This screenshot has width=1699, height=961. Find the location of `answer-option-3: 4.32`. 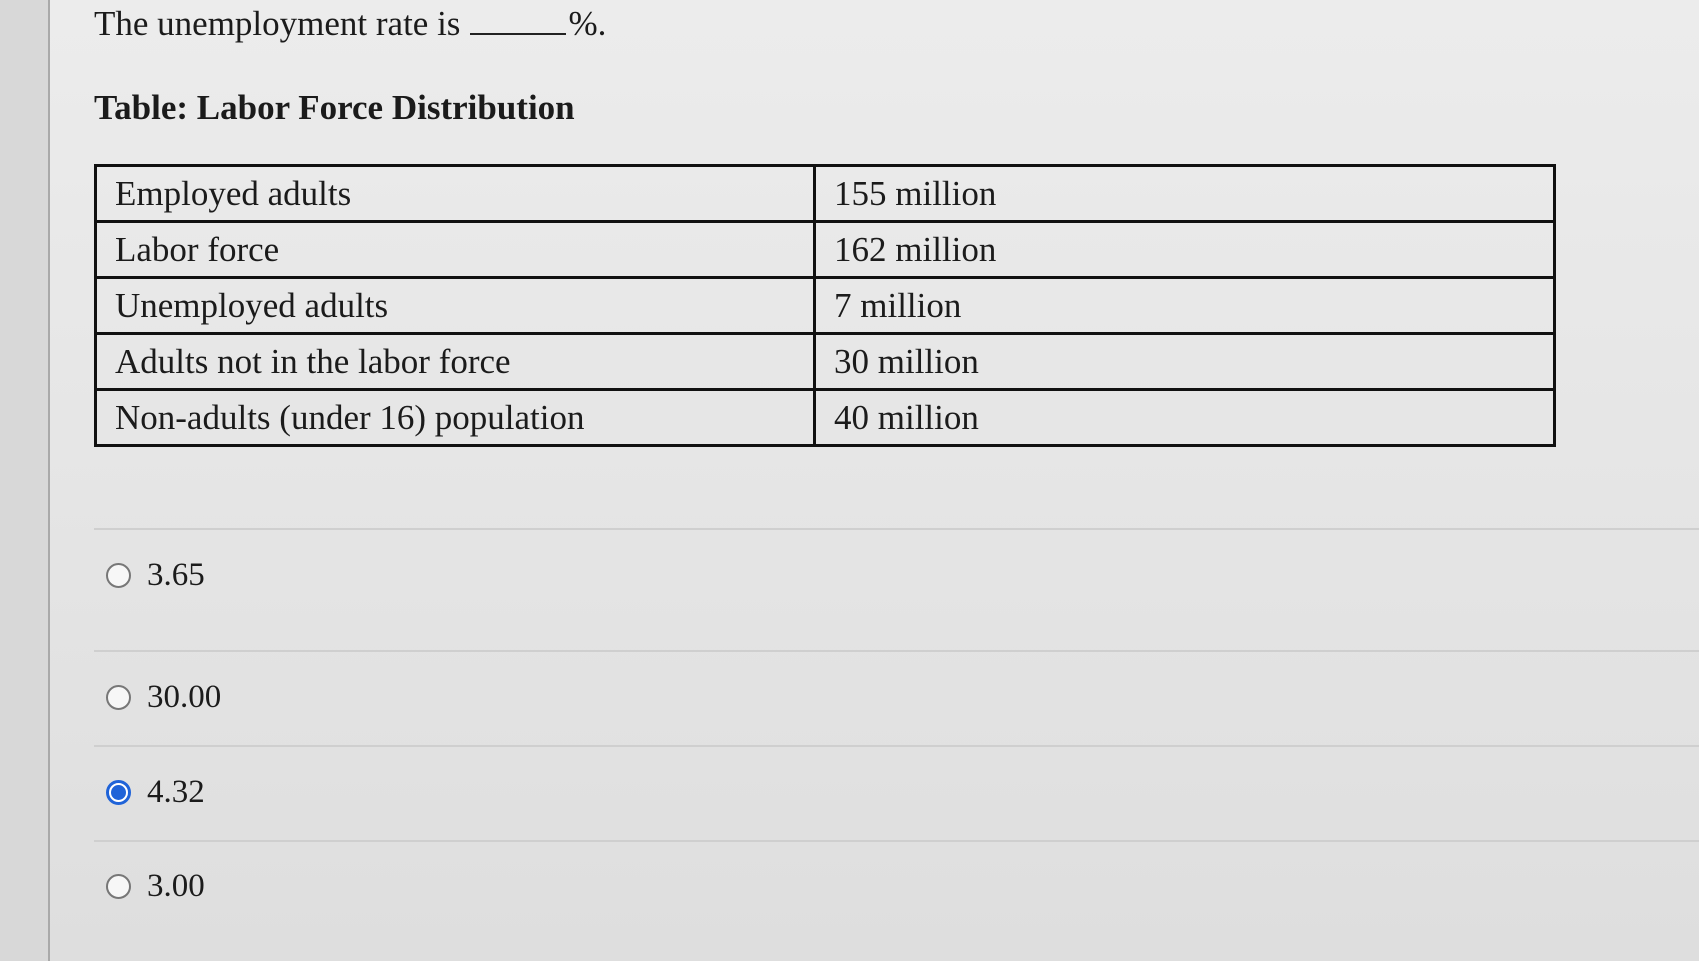

answer-option-3: 4.32 is located at coordinates (155, 792).